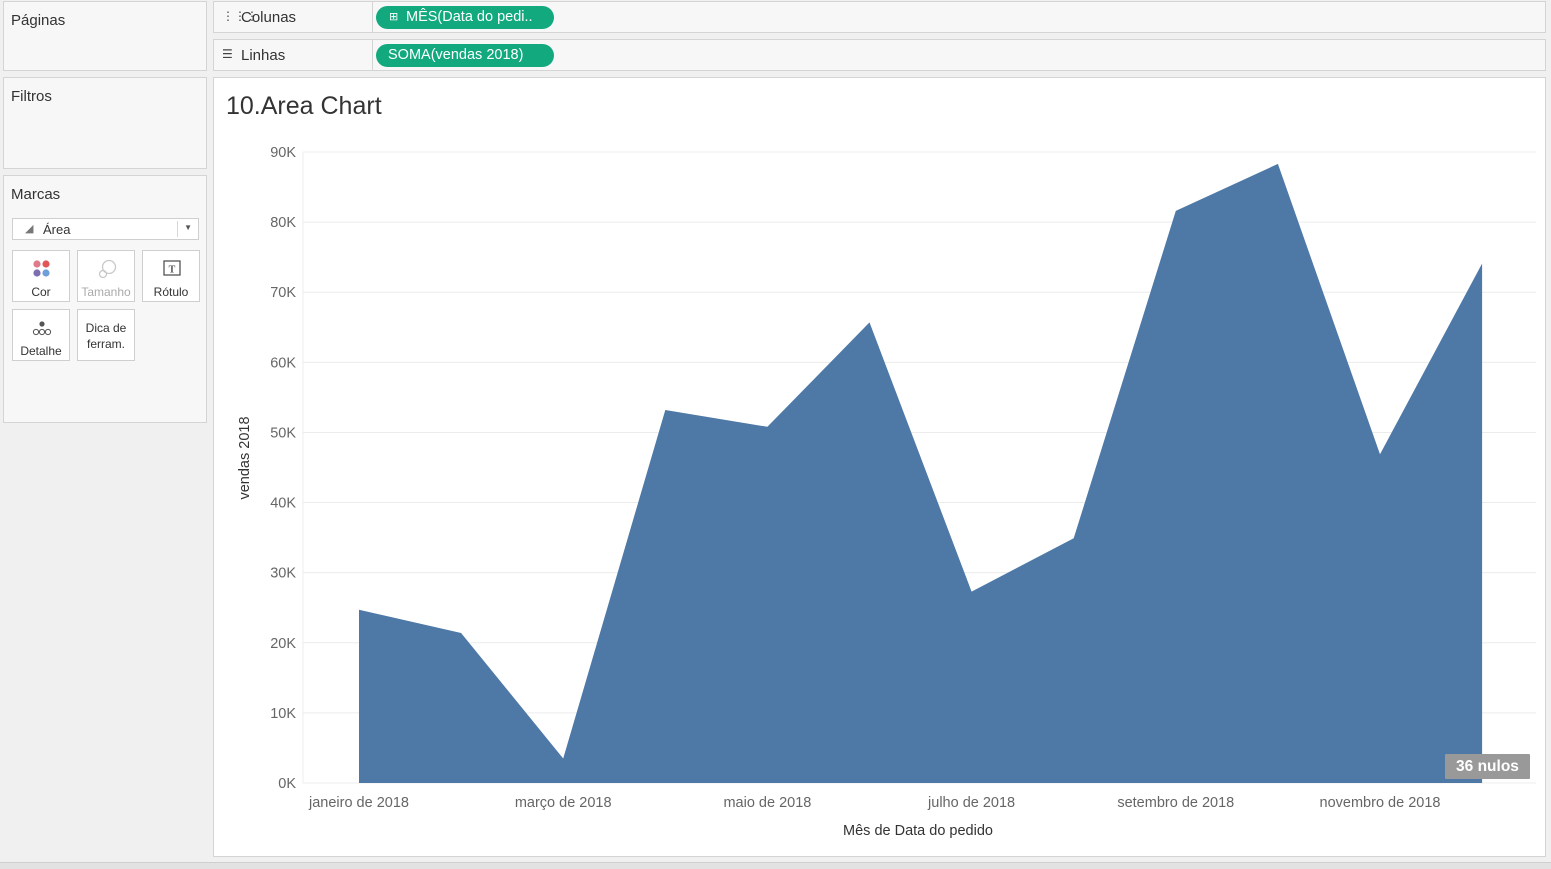 The width and height of the screenshot is (1551, 869). I want to click on pages-title: Páginas, so click(38, 20).